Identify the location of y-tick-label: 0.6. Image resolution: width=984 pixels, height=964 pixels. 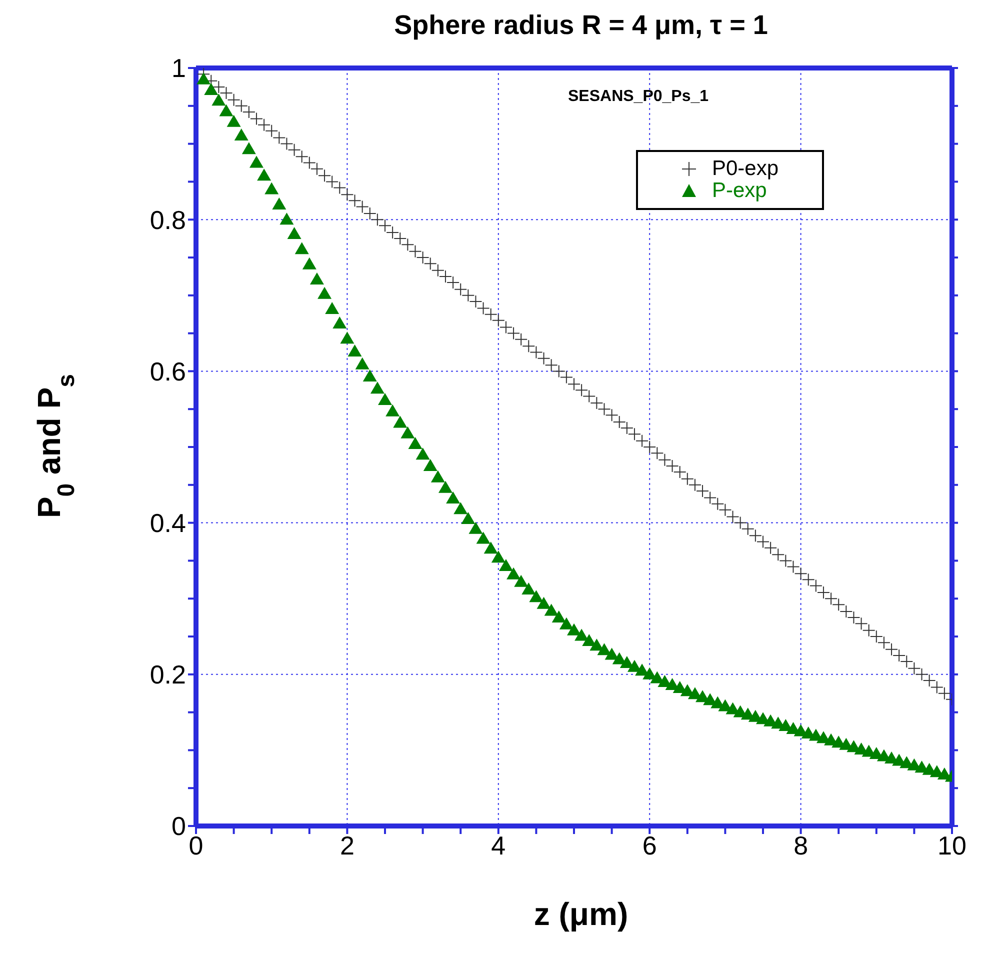
(168, 371).